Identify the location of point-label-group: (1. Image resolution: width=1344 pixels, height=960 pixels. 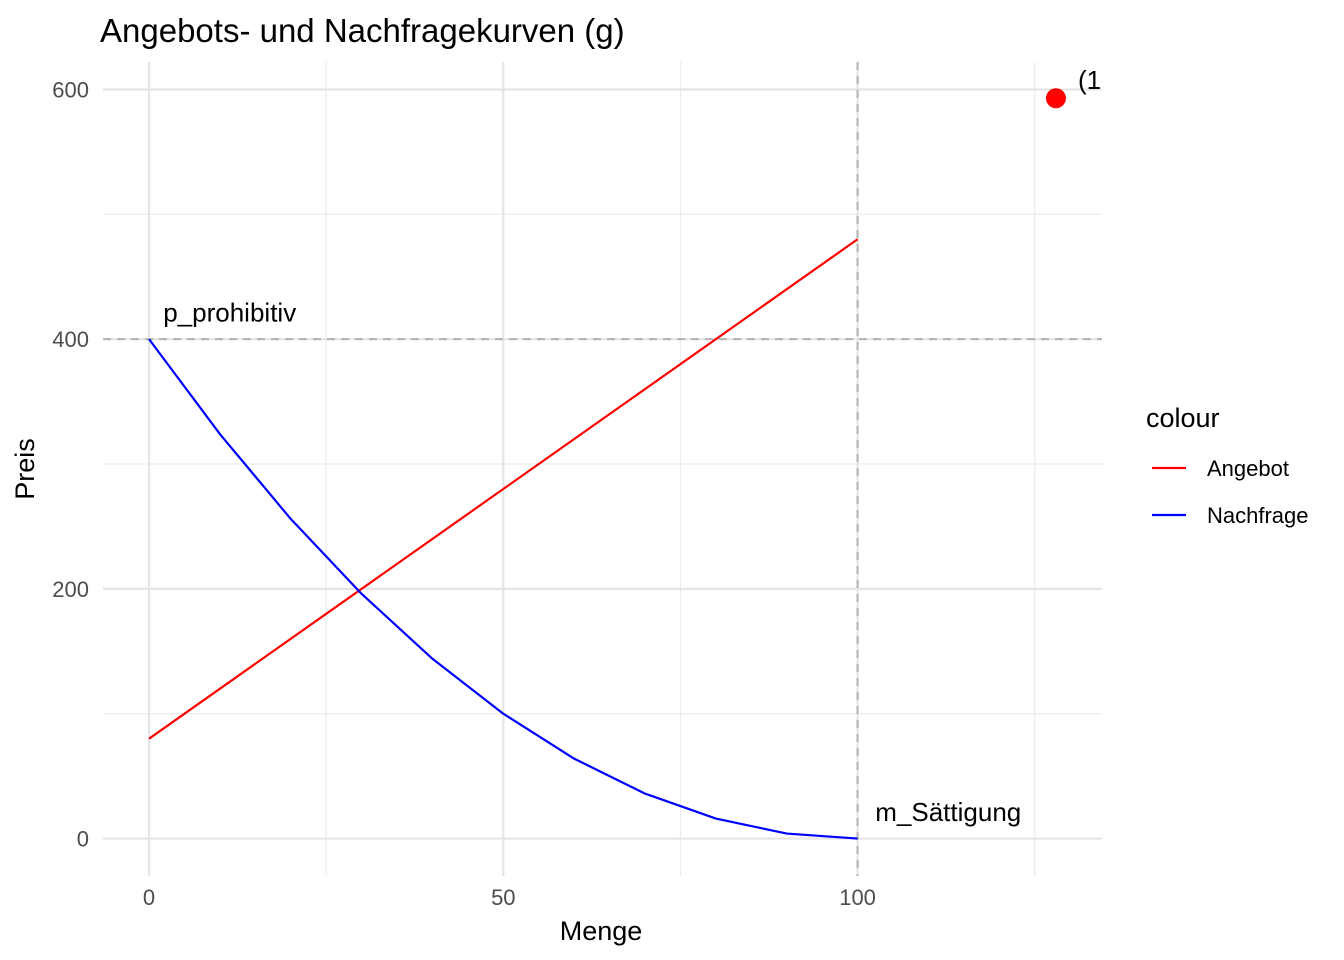
(1089, 80).